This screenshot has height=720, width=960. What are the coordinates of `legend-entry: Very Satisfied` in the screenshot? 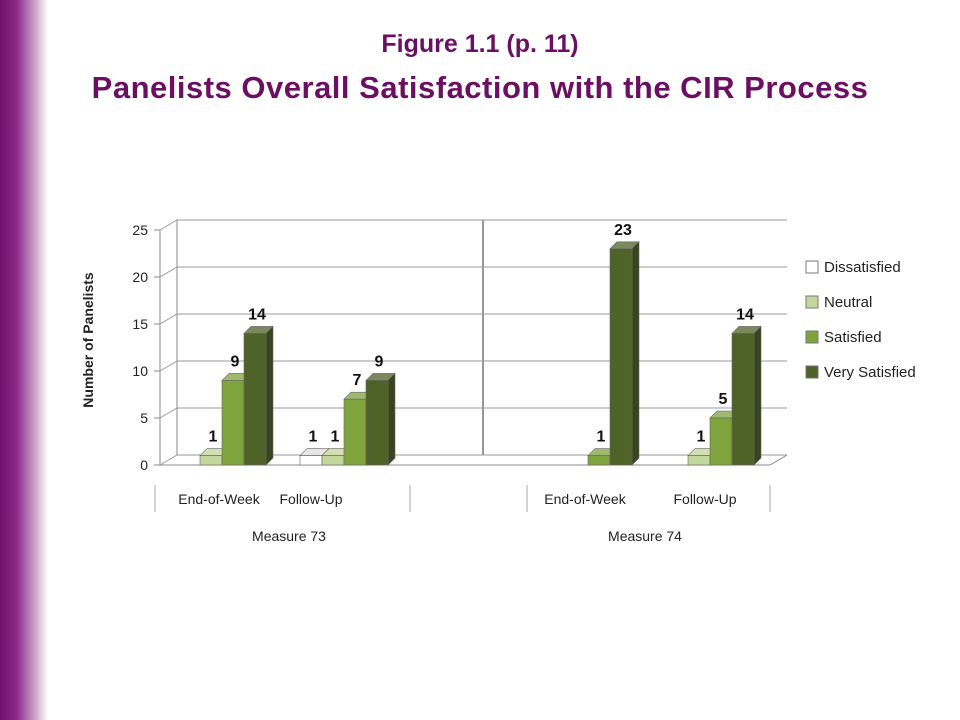 It's located at (870, 372).